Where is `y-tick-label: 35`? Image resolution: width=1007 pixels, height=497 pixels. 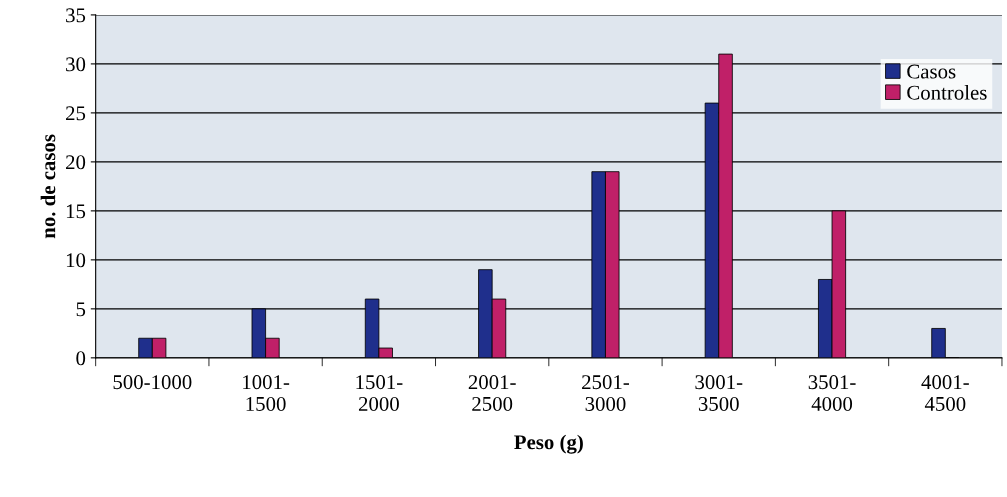 y-tick-label: 35 is located at coordinates (76, 15).